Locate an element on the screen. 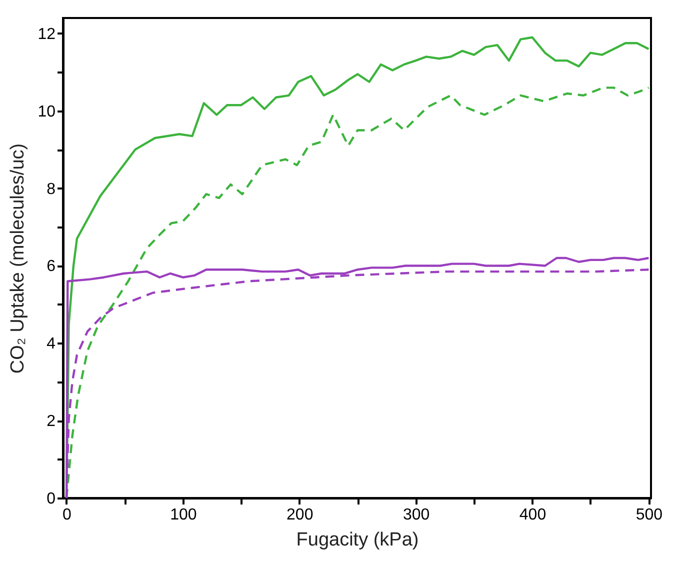  y-tick-label: 12 is located at coordinates (47, 34).